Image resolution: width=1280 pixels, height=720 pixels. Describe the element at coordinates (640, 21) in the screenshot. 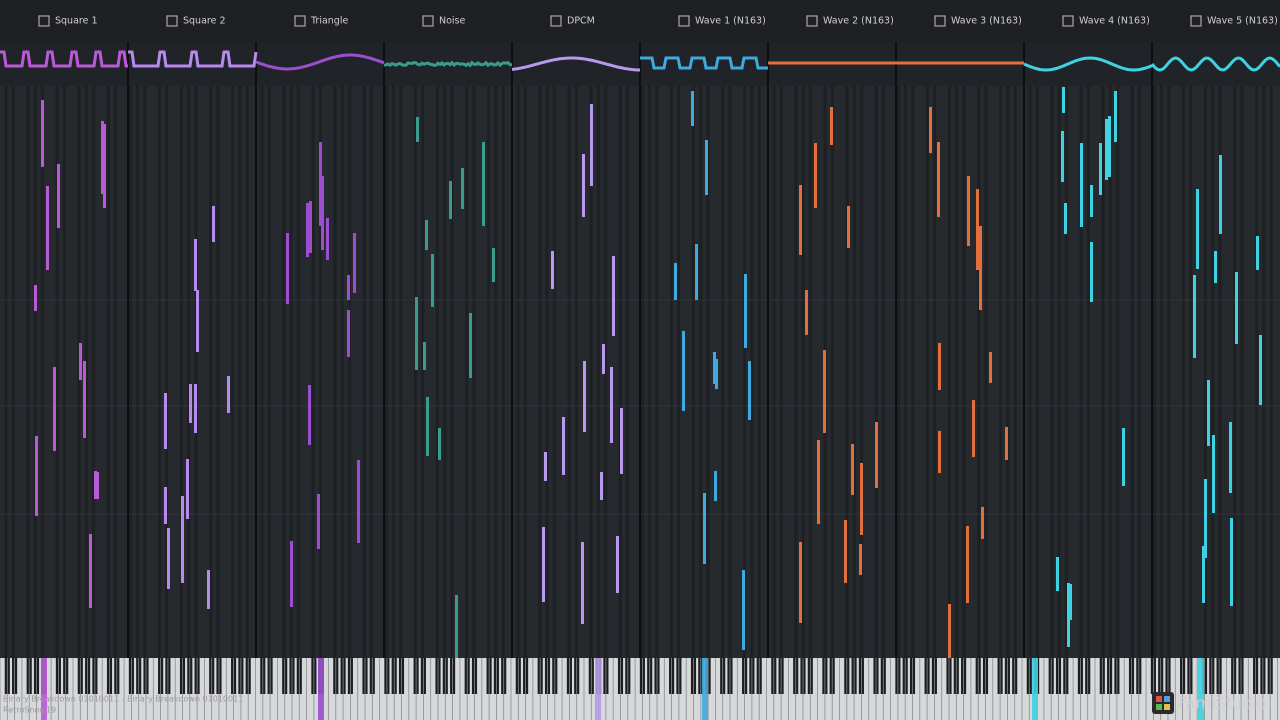

I see `header-bar` at that location.